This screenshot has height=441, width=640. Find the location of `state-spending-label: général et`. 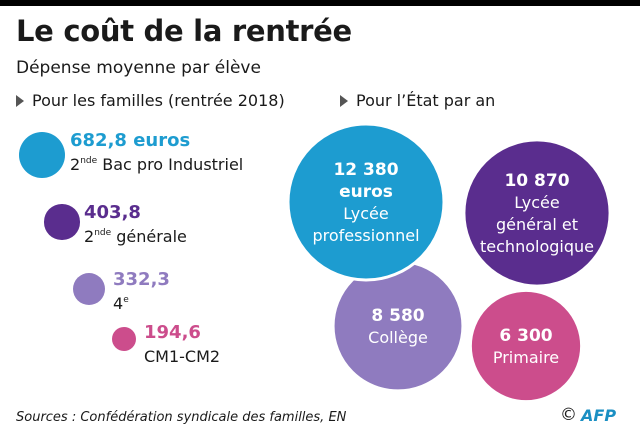

state-spending-label: général et is located at coordinates (537, 224).